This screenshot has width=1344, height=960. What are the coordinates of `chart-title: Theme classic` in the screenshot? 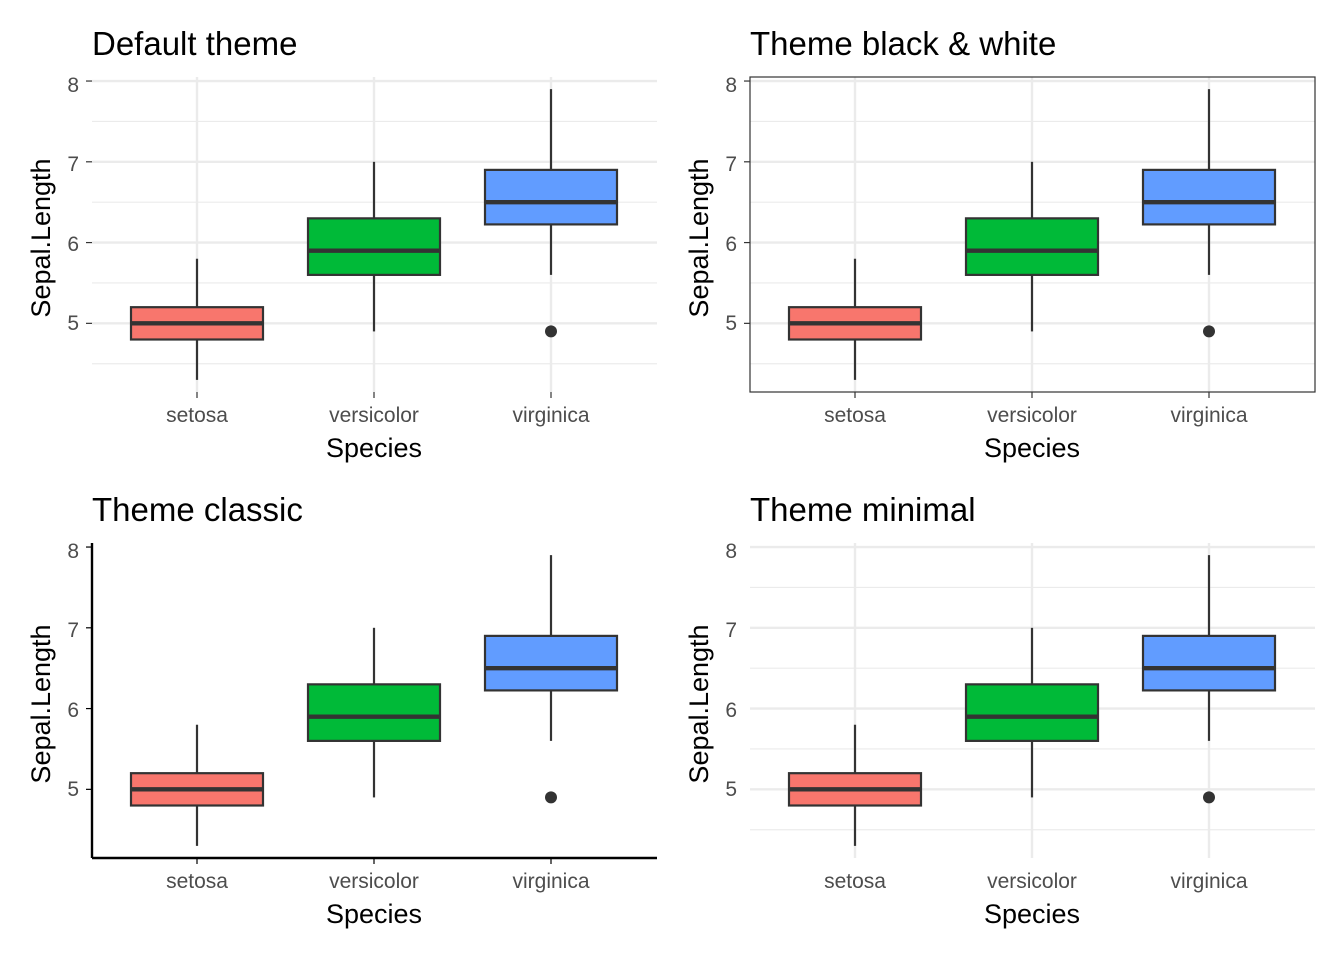 It's located at (197, 509).